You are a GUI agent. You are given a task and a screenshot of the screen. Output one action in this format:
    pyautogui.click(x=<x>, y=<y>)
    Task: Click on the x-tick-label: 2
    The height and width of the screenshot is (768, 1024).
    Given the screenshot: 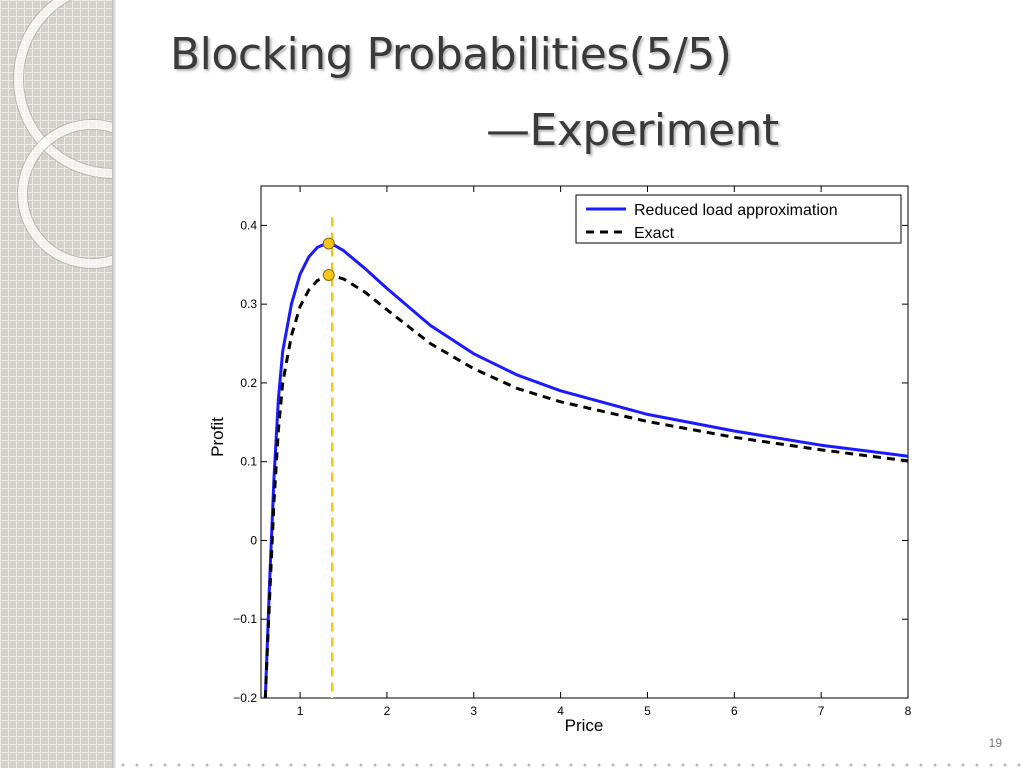 What is the action you would take?
    pyautogui.click(x=387, y=711)
    